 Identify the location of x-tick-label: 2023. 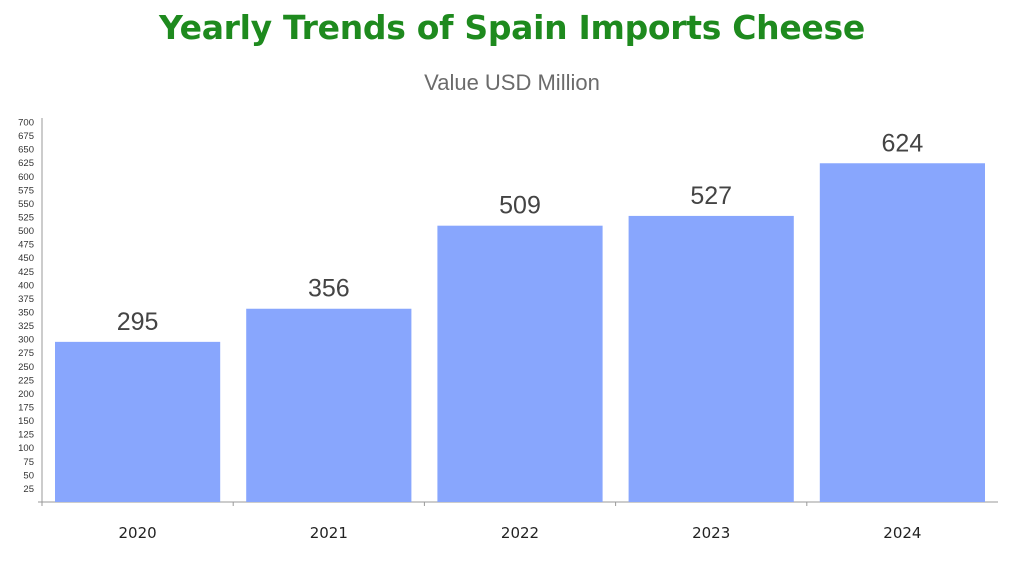
(711, 533).